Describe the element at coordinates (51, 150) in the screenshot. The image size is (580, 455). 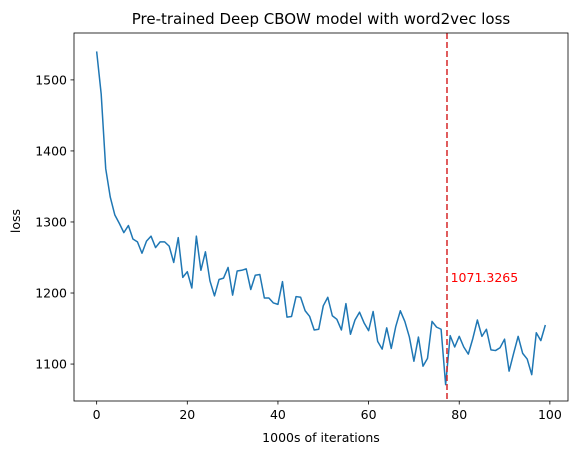
I see `y-tick-label: 1400` at that location.